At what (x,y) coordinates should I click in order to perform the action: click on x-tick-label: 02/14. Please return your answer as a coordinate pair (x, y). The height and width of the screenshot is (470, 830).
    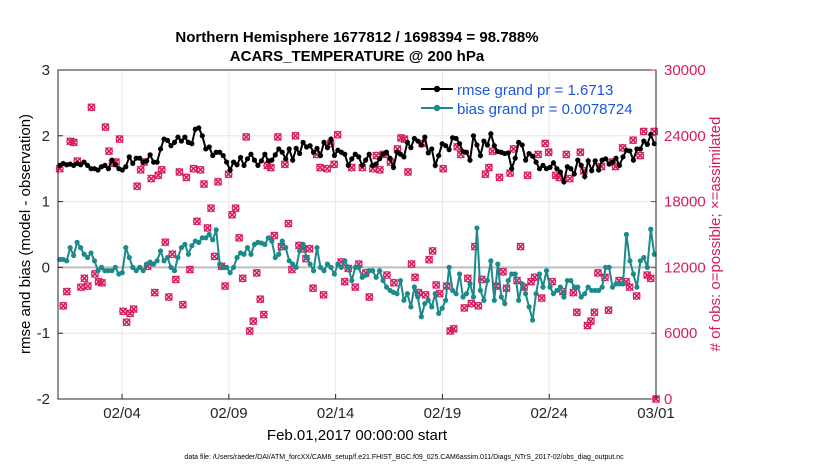
    Looking at the image, I should click on (336, 413).